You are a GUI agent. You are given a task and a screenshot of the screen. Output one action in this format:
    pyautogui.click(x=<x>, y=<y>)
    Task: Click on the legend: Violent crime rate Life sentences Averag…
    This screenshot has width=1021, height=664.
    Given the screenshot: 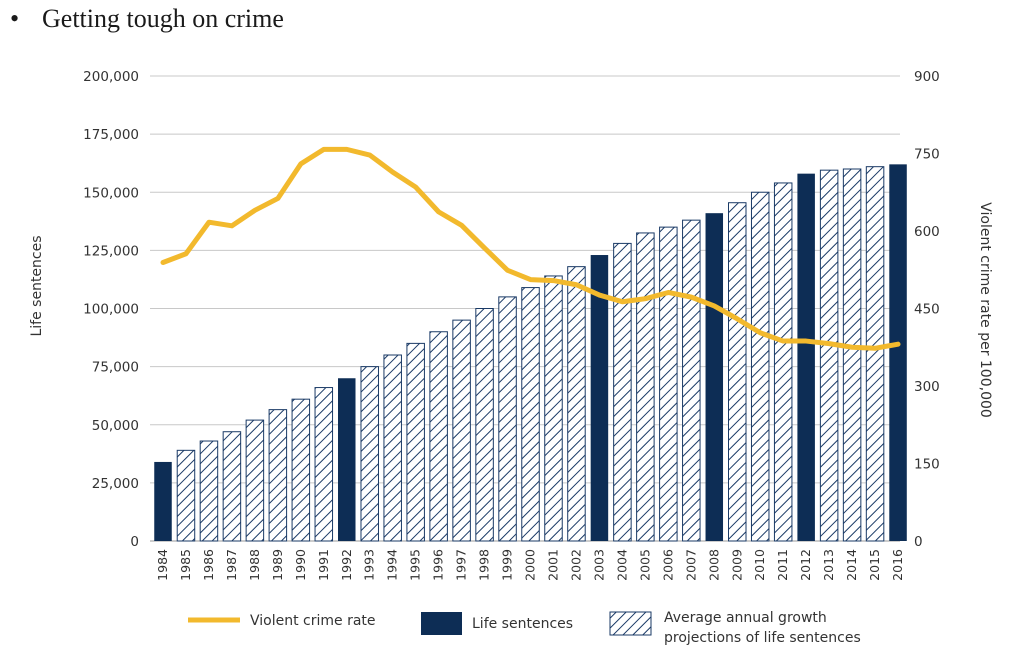 What is the action you would take?
    pyautogui.click(x=524, y=628)
    